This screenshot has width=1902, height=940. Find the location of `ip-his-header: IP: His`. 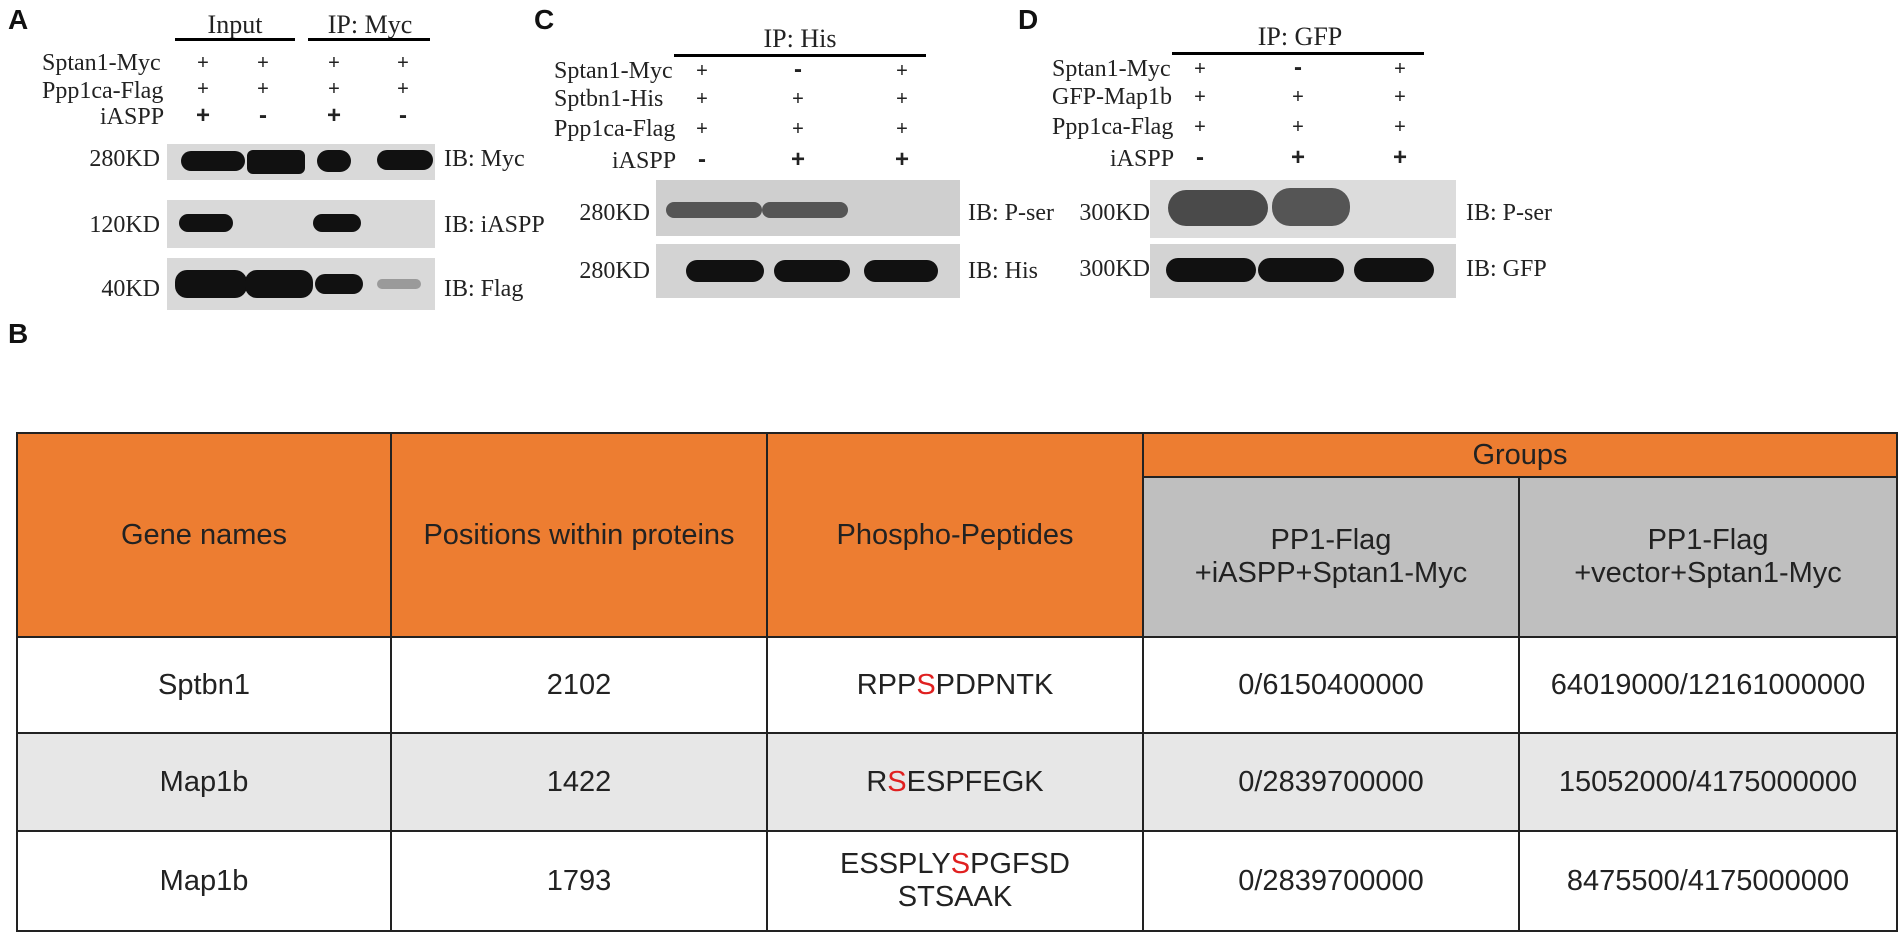

ip-his-header: IP: His is located at coordinates (800, 38).